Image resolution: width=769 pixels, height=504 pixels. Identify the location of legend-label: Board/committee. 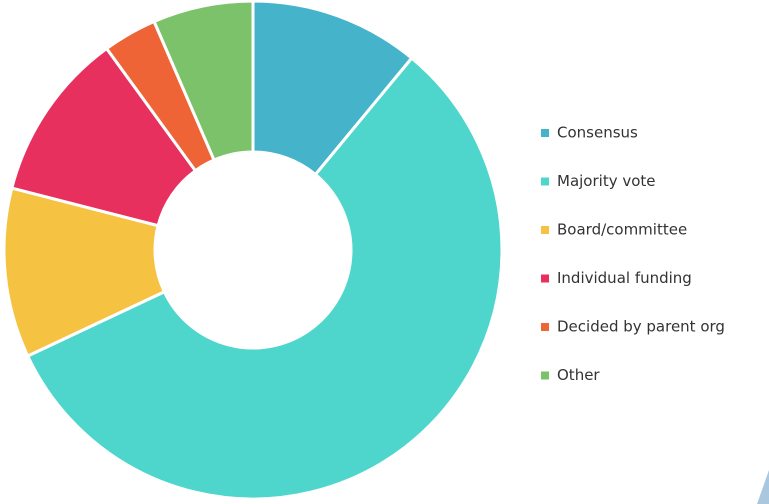
(622, 230).